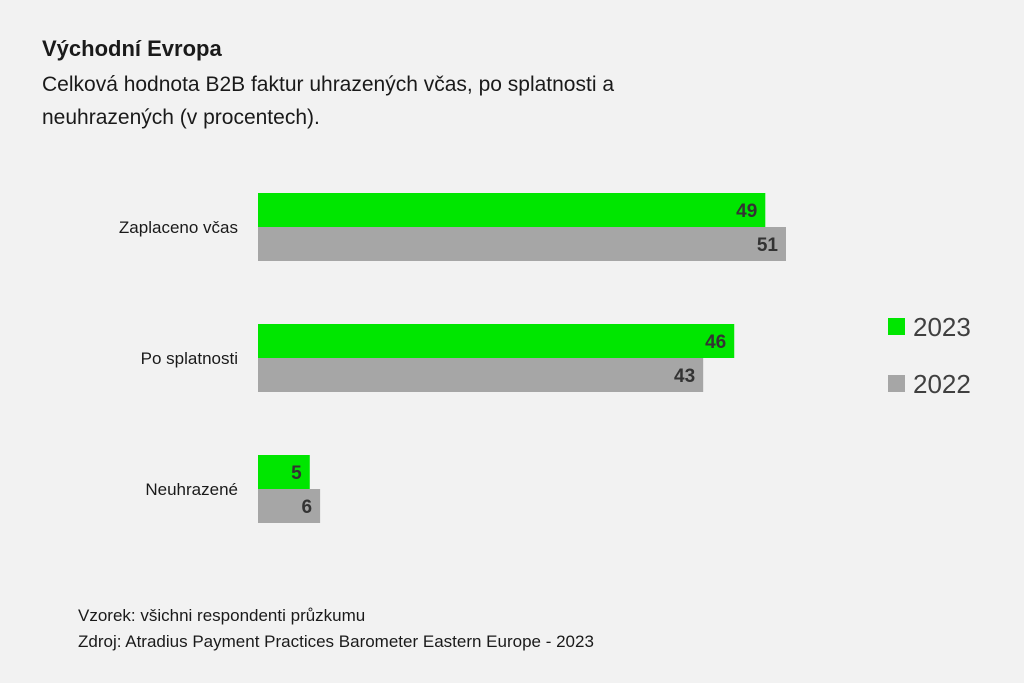 This screenshot has height=683, width=1024. What do you see at coordinates (746, 211) in the screenshot?
I see `data-label-2023-zaplaceno-vcas: 49` at bounding box center [746, 211].